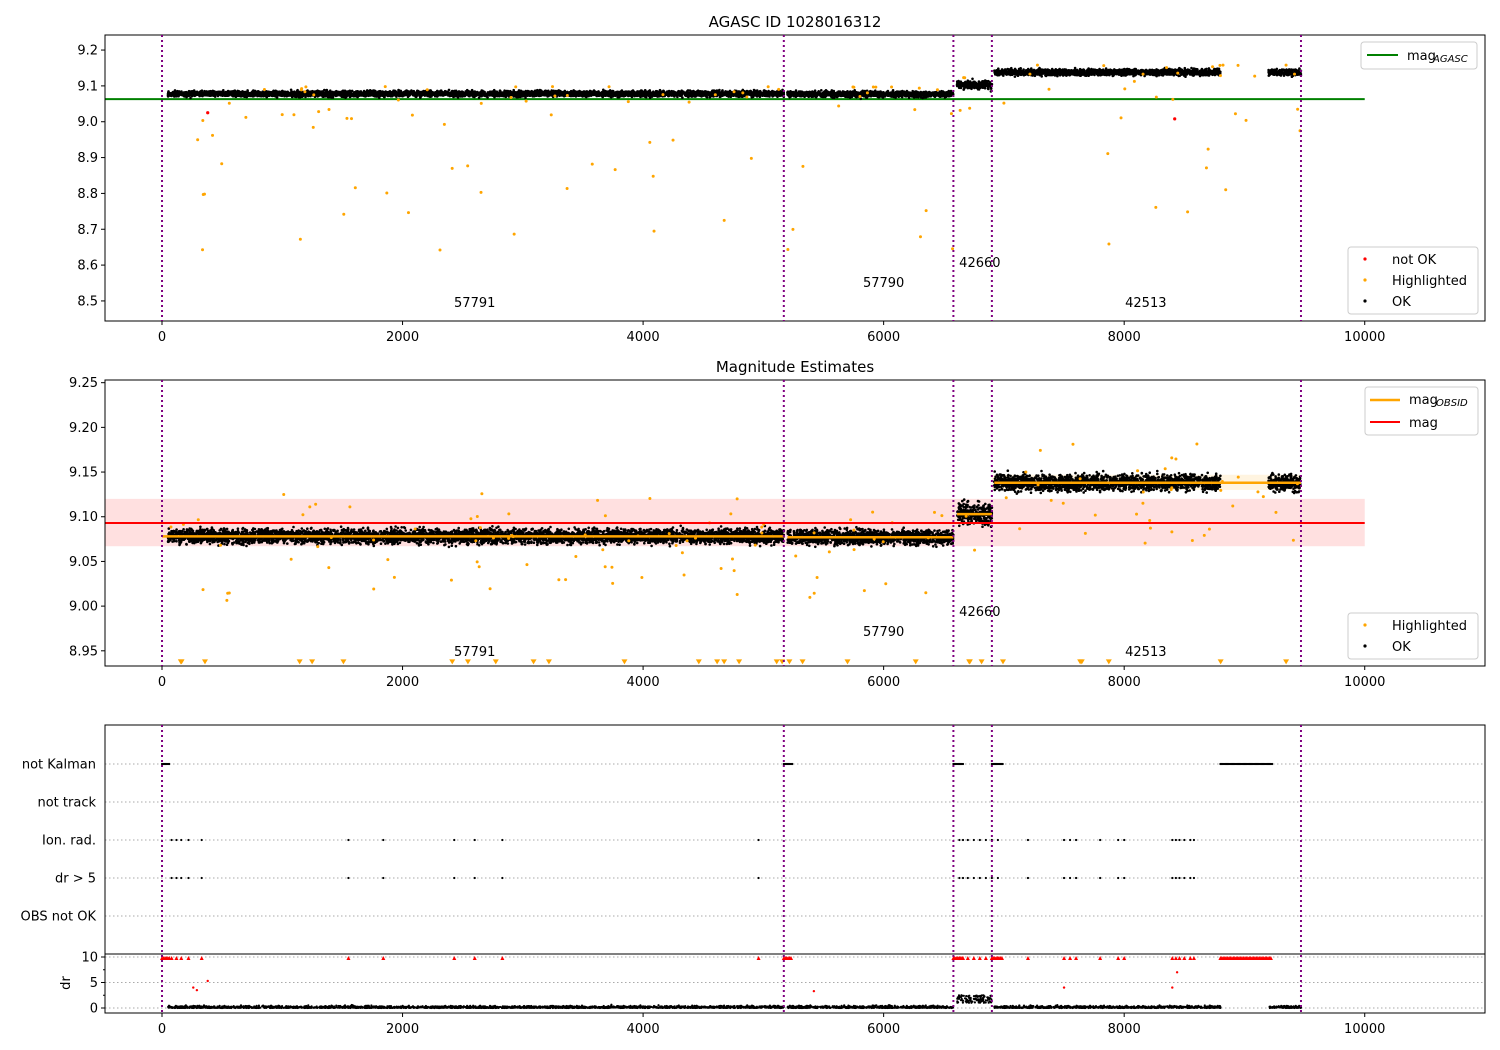 The width and height of the screenshot is (1500, 1050). I want to click on chart-title-1: AGASC ID 1028016312, so click(795, 22).